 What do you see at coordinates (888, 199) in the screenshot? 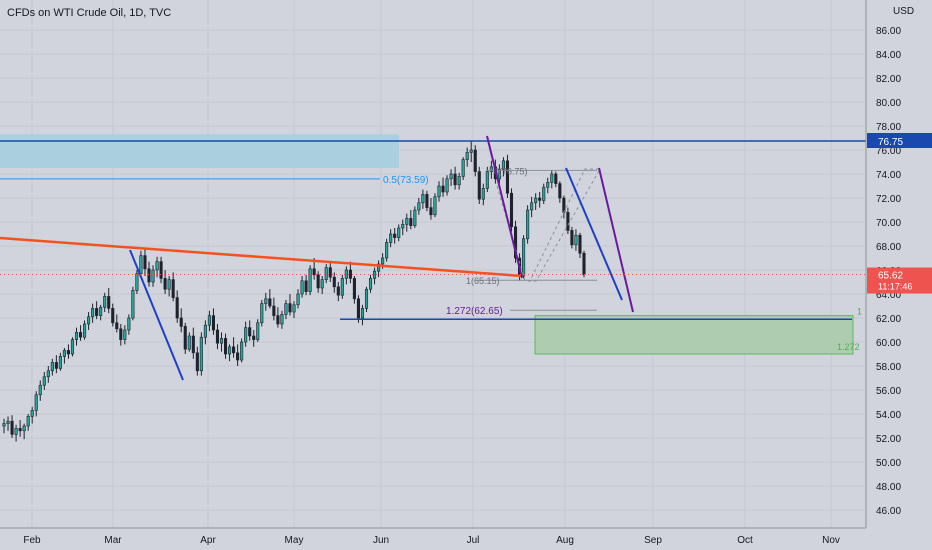
I see `y-tick-label: 72.00` at bounding box center [888, 199].